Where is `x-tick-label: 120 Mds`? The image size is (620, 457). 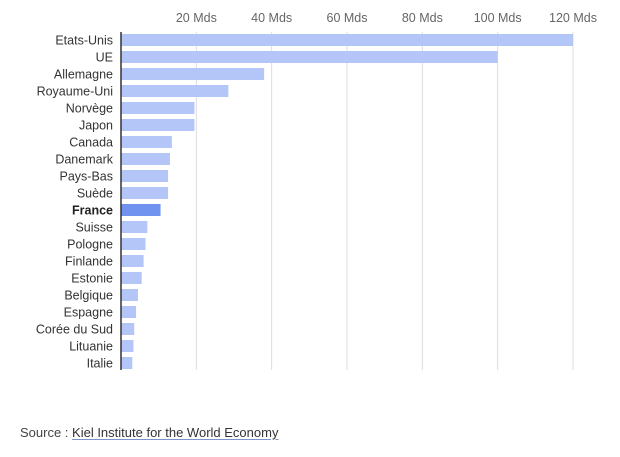 x-tick-label: 120 Mds is located at coordinates (573, 18).